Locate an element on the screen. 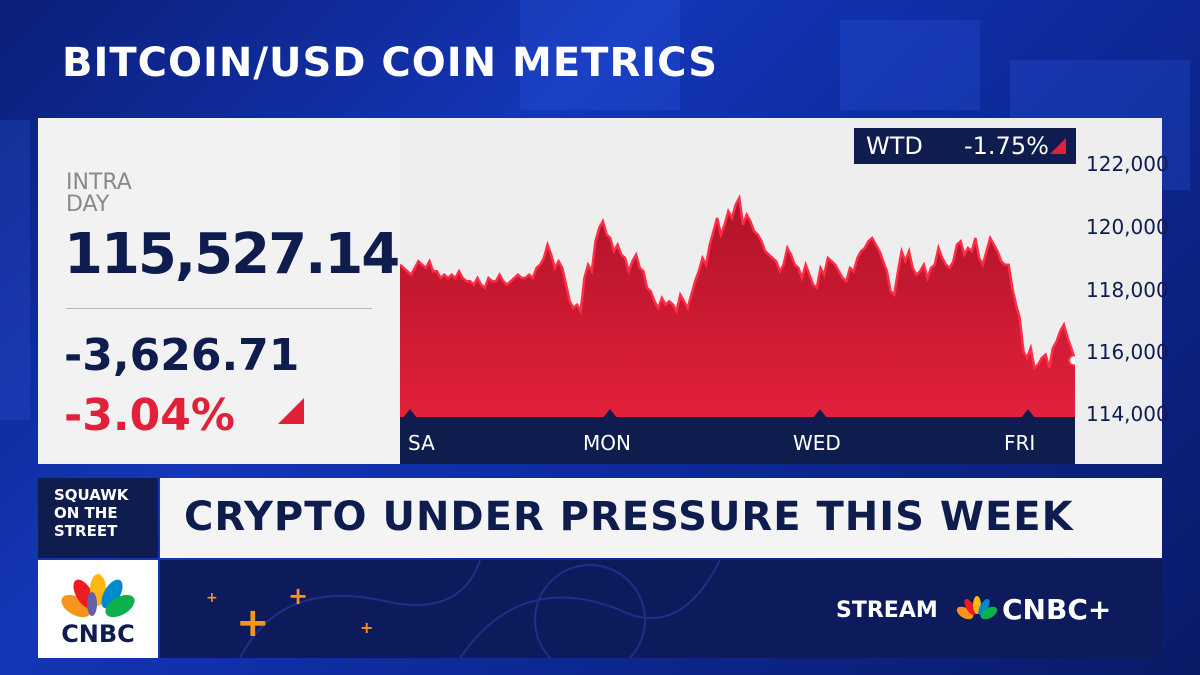  y-tick-label: 114,000 is located at coordinates (1127, 414).